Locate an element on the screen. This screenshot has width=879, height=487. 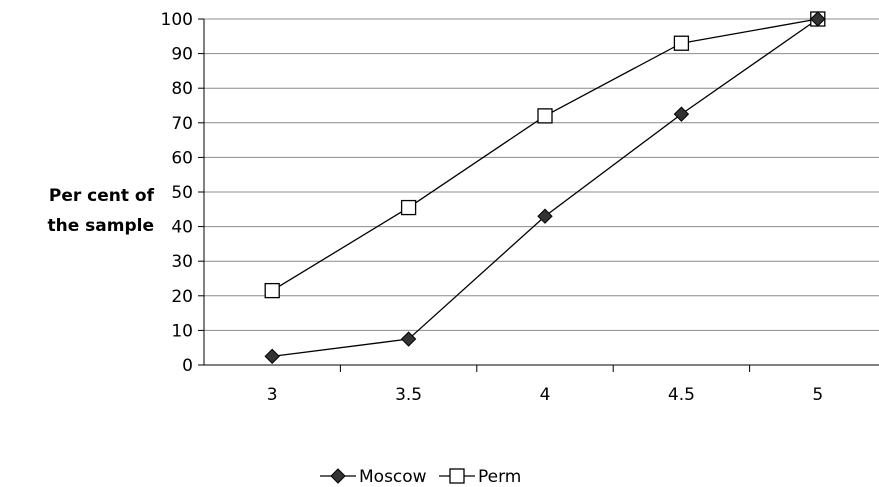
legend: Moscow Perm is located at coordinates (420, 477).